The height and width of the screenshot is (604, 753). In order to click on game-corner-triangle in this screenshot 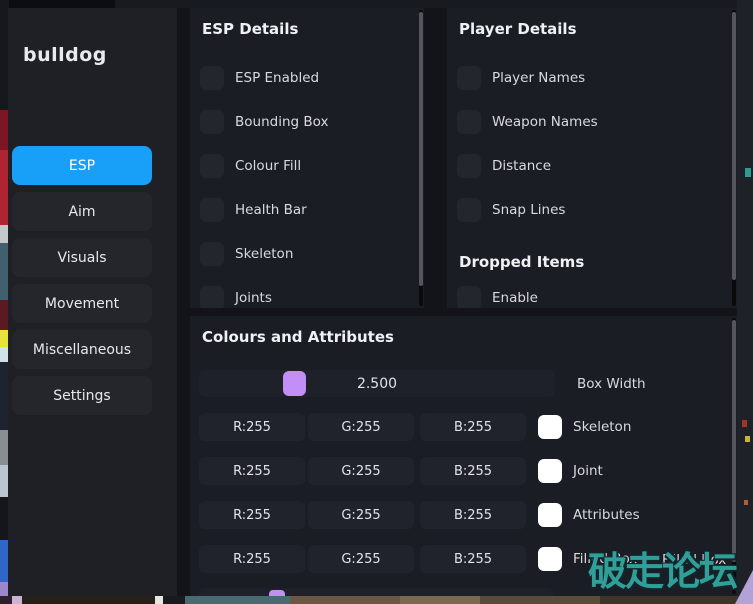, I will do `click(744, 587)`.